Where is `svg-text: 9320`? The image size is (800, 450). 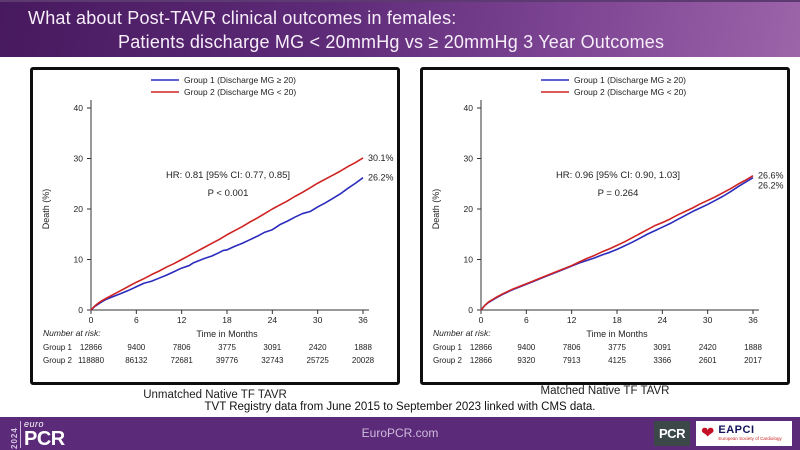 svg-text: 9320 is located at coordinates (526, 360).